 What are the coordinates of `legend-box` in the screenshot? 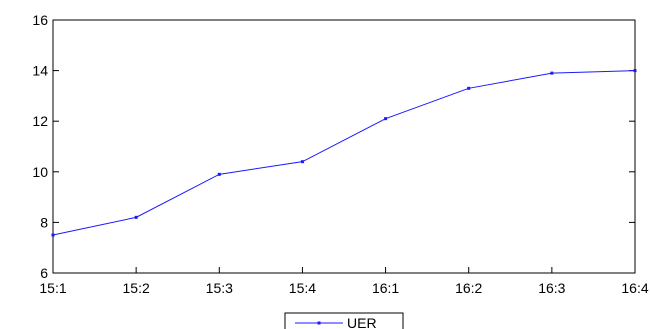 It's located at (344, 320).